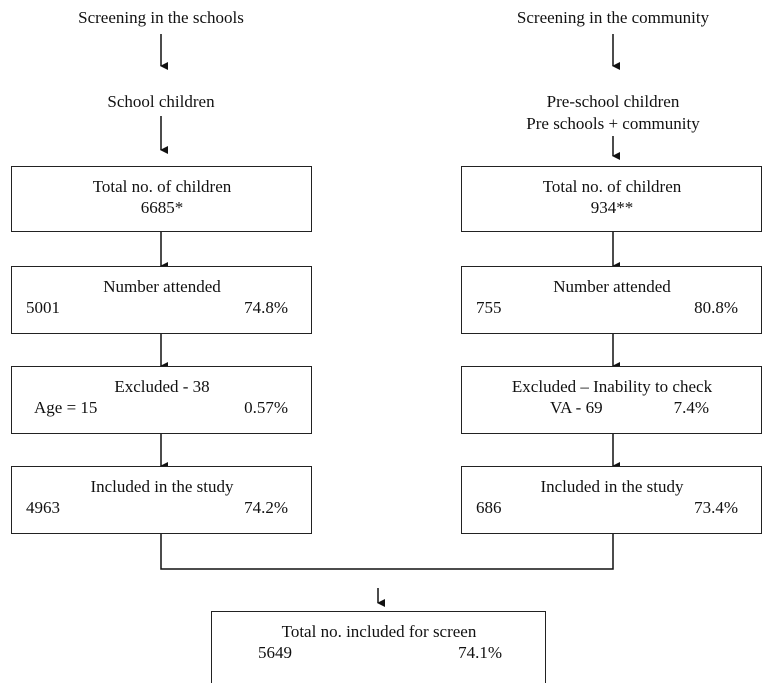 The width and height of the screenshot is (766, 683). I want to click on right-heading: Screening in the community, so click(613, 17).